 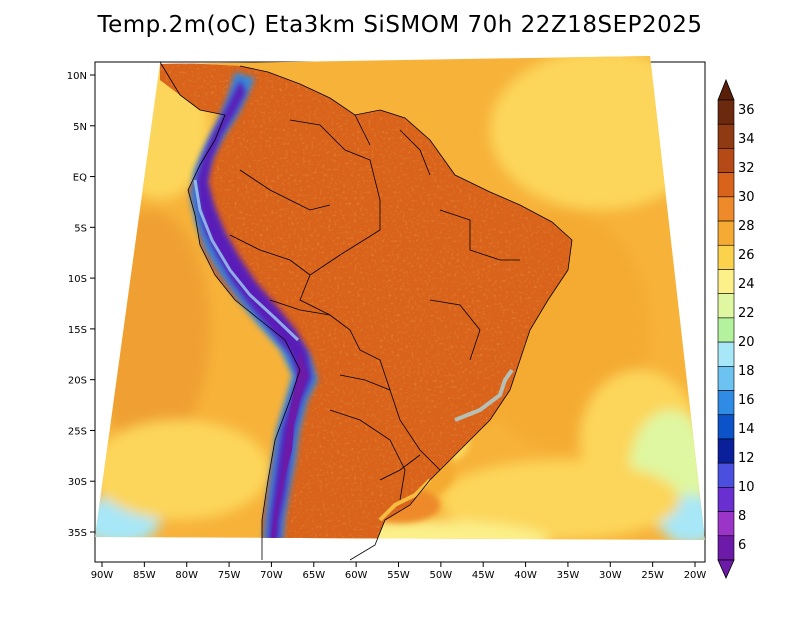 I want to click on colorbar-label: 20, so click(x=746, y=342).